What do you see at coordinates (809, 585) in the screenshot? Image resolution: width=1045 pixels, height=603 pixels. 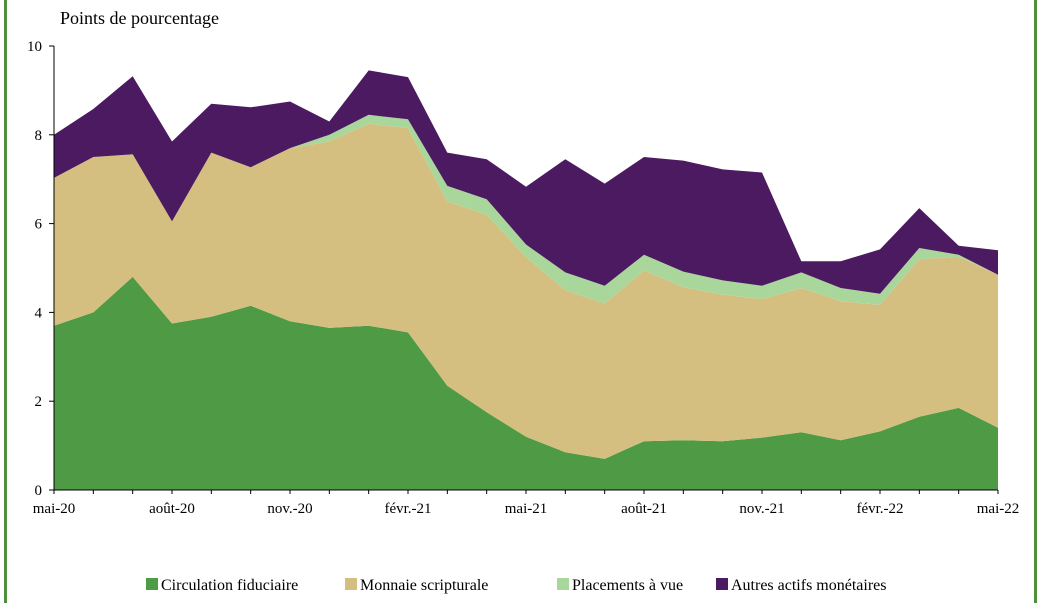 I see `legend-label: Autres actifs monétaires` at bounding box center [809, 585].